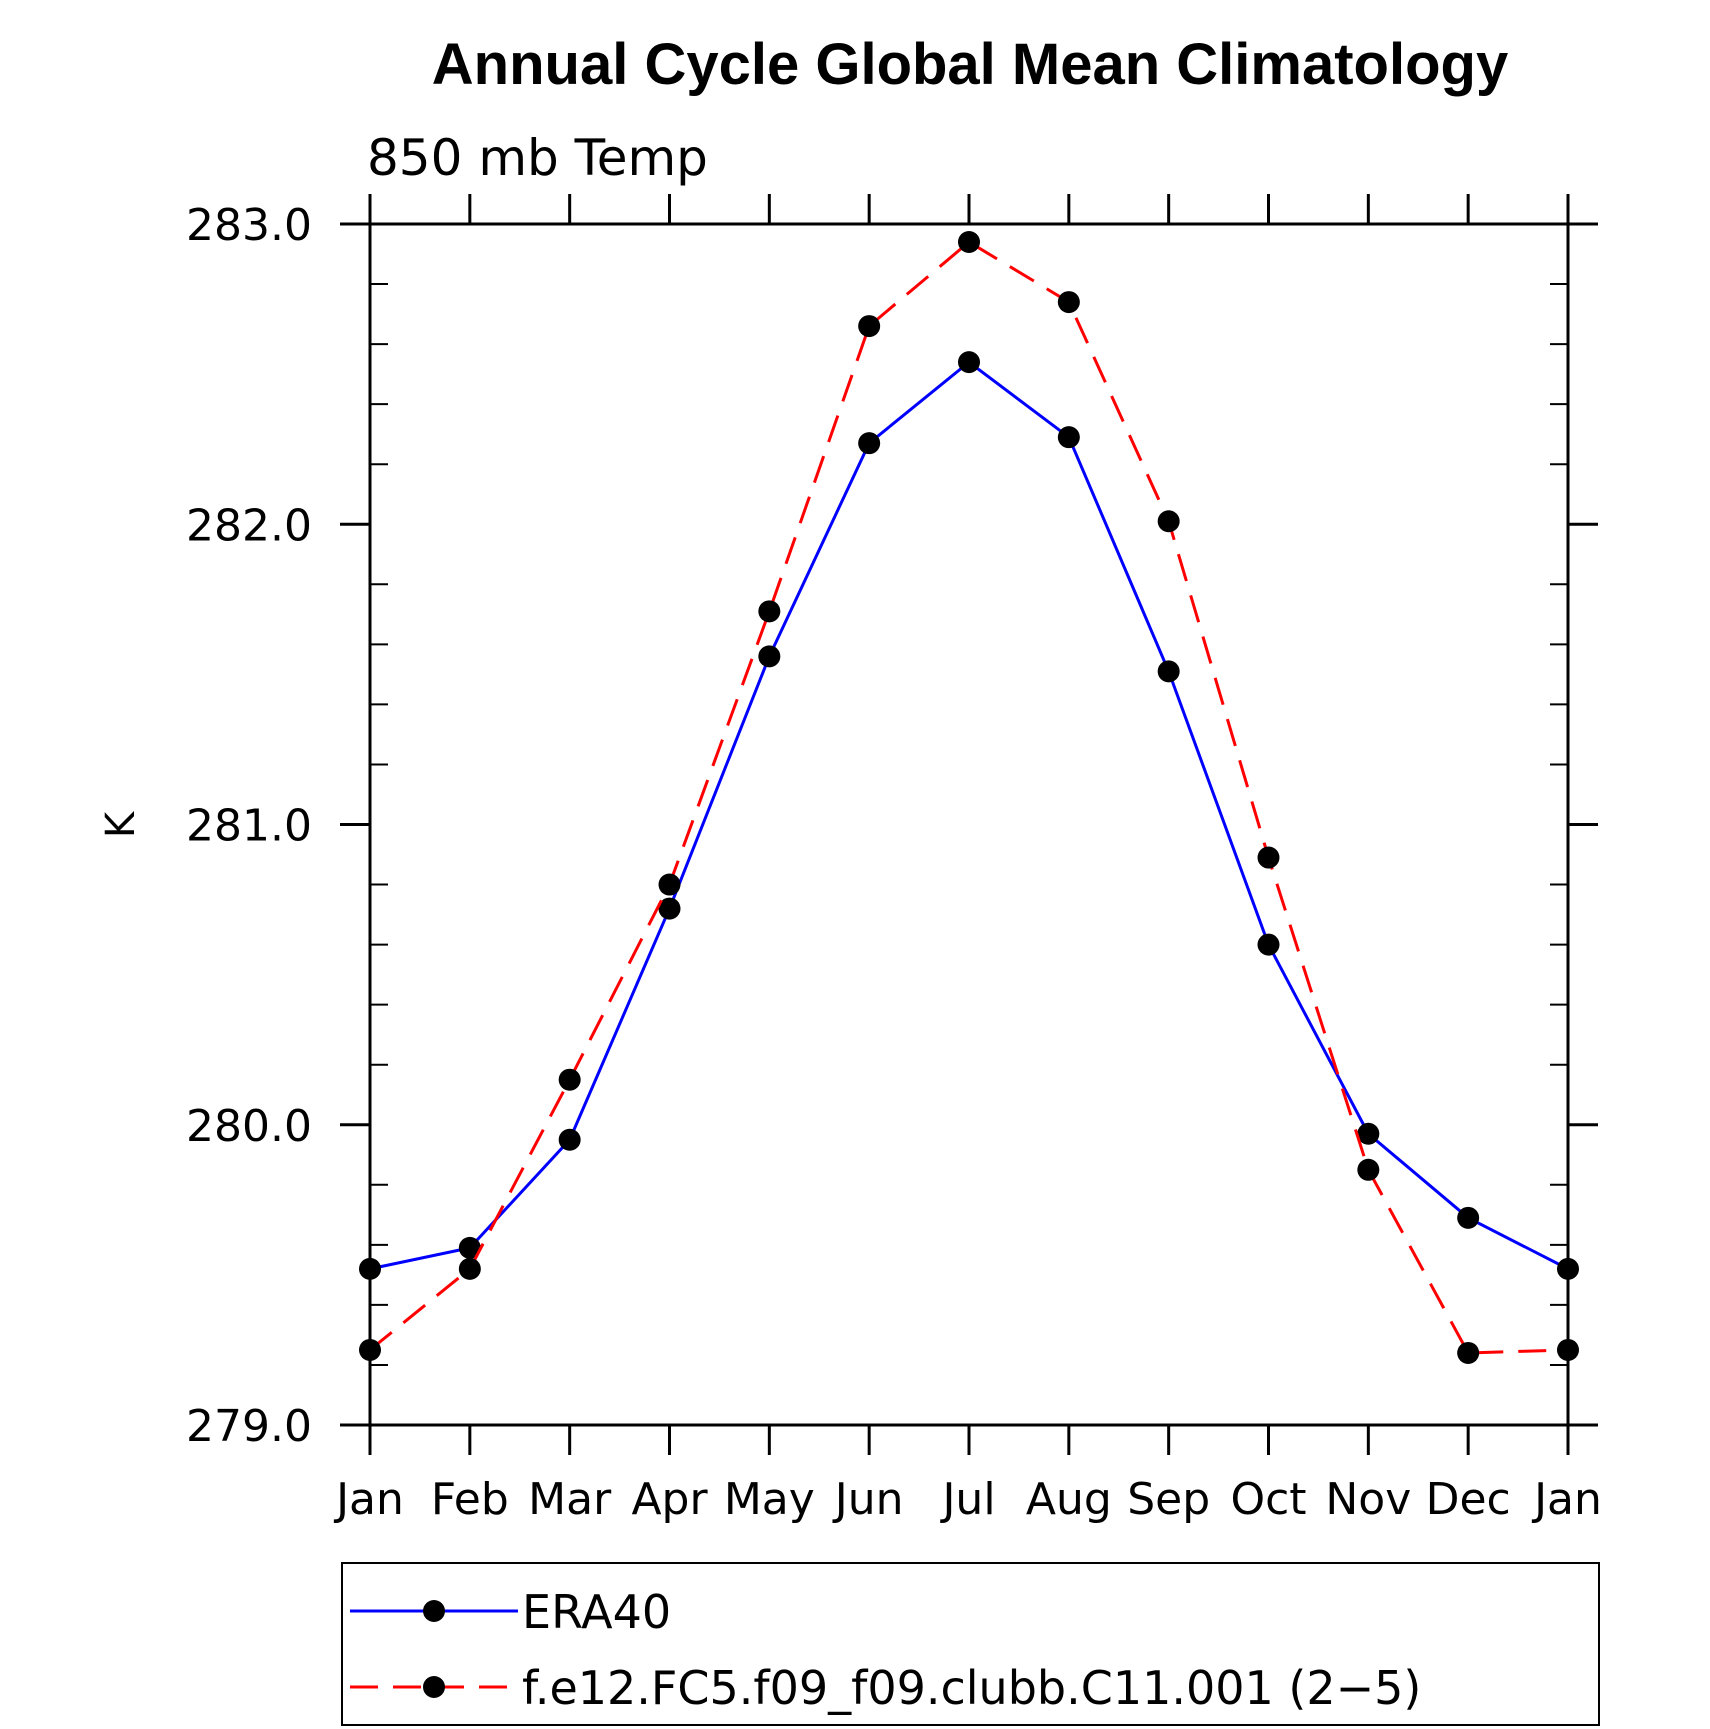 Image resolution: width=1710 pixels, height=1729 pixels. What do you see at coordinates (470, 1499) in the screenshot?
I see `x-tick-label: Feb` at bounding box center [470, 1499].